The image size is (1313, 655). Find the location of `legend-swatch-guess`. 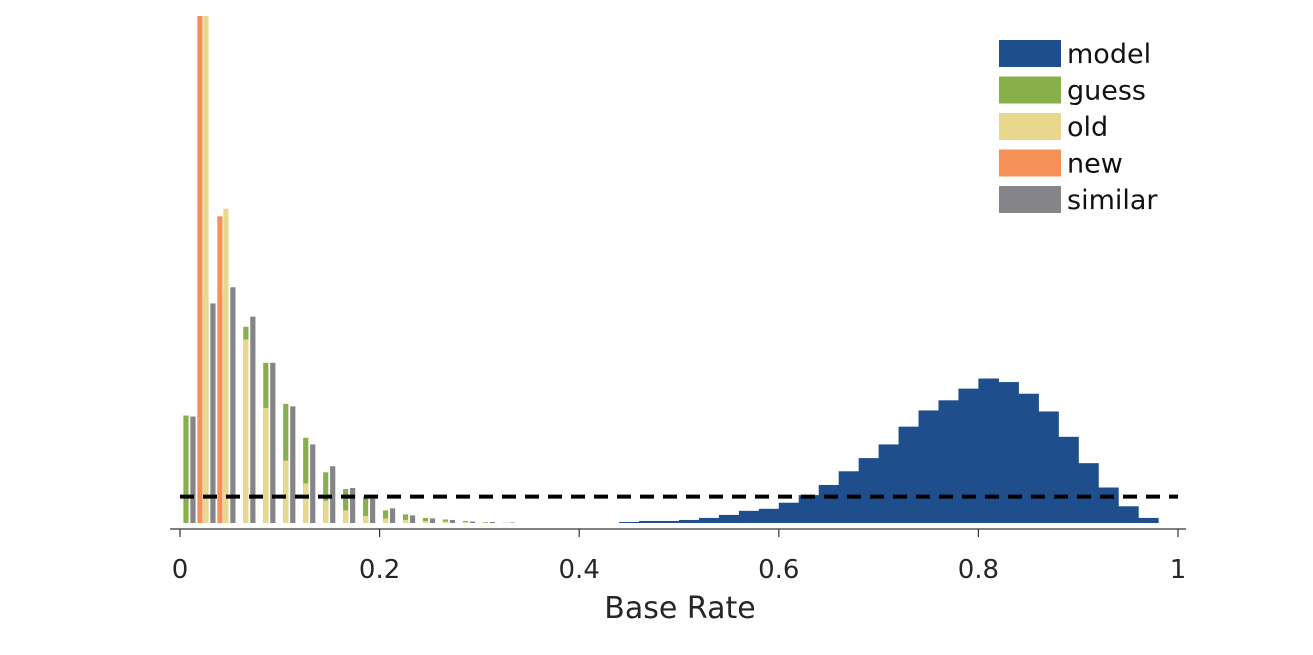

legend-swatch-guess is located at coordinates (1030, 90).